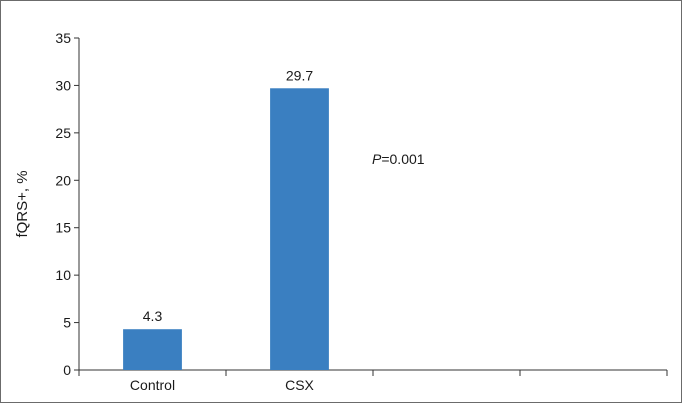 The width and height of the screenshot is (682, 404). I want to click on y-tick-label: 20, so click(63, 180).